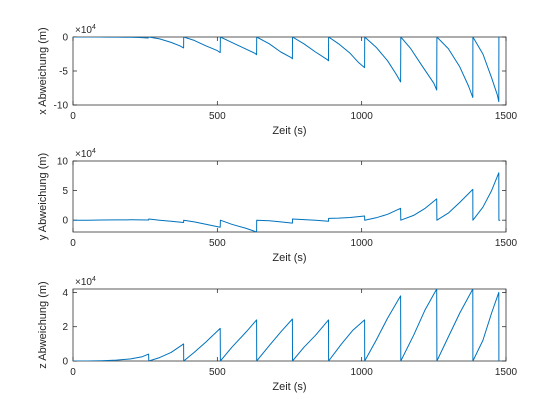 The image size is (560, 420). What do you see at coordinates (65, 327) in the screenshot?
I see `y-tick-label: 2` at bounding box center [65, 327].